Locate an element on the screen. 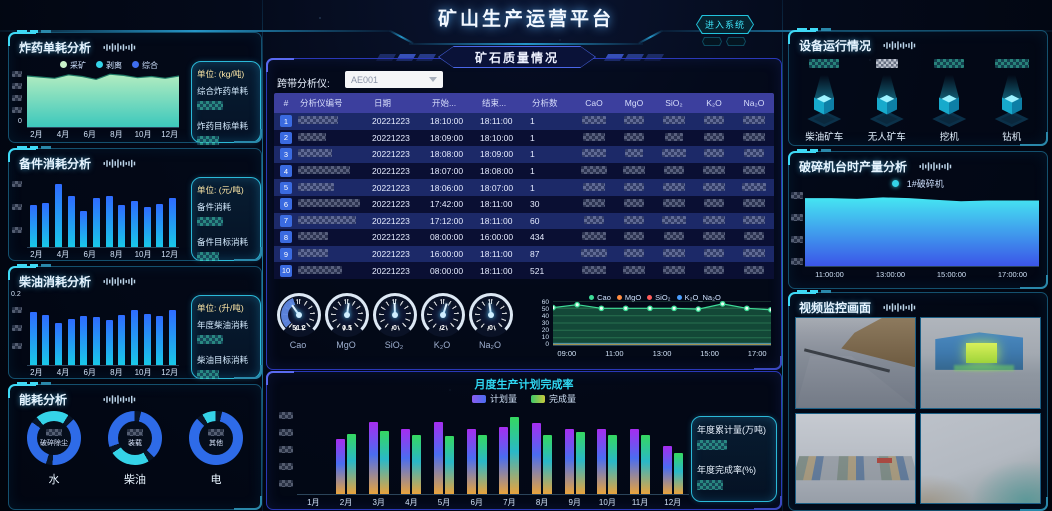 Image resolution: width=1052 pixels, height=511 pixels. spare-parts-bar-chart is located at coordinates (103, 212).